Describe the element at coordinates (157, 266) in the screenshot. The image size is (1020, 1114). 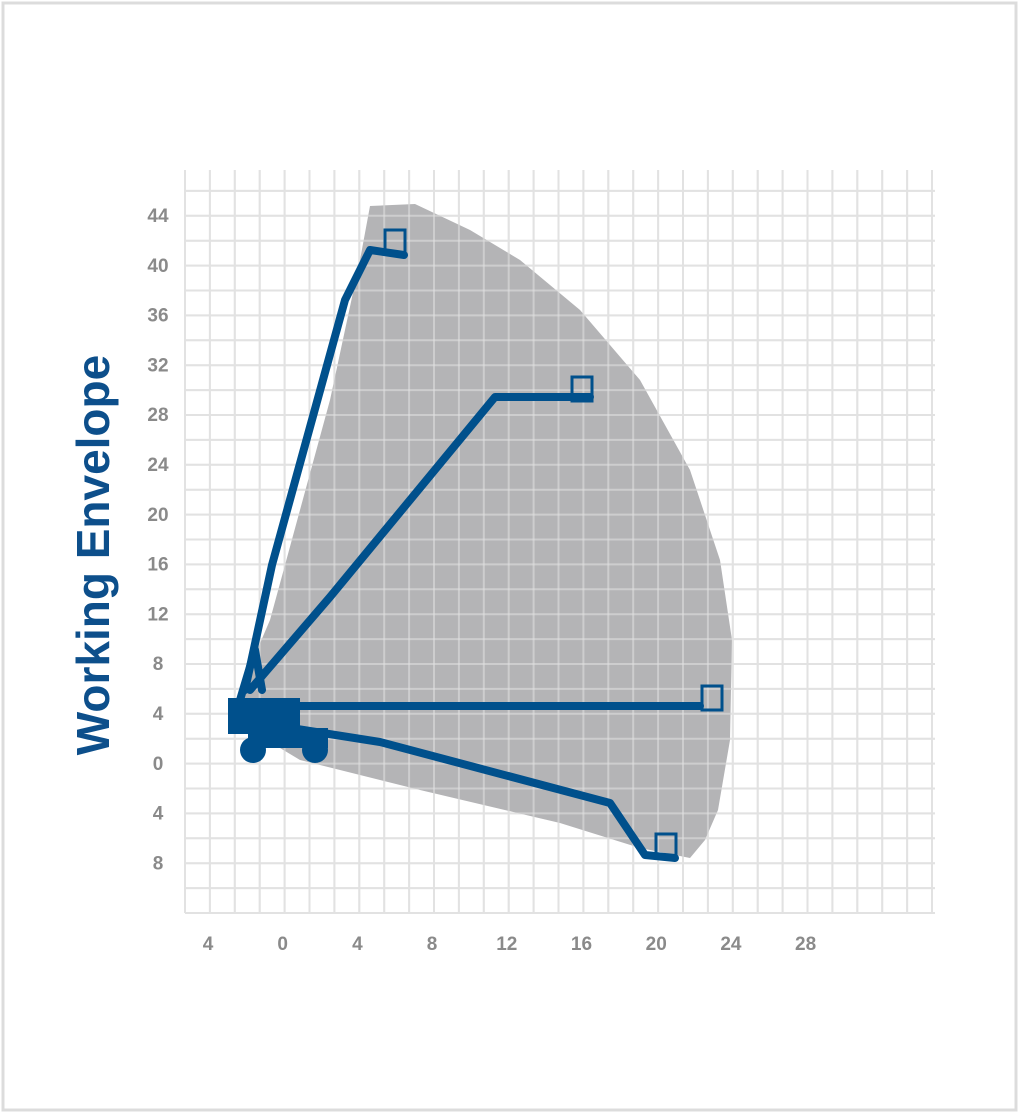
I see `y-tick-label: 40` at that location.